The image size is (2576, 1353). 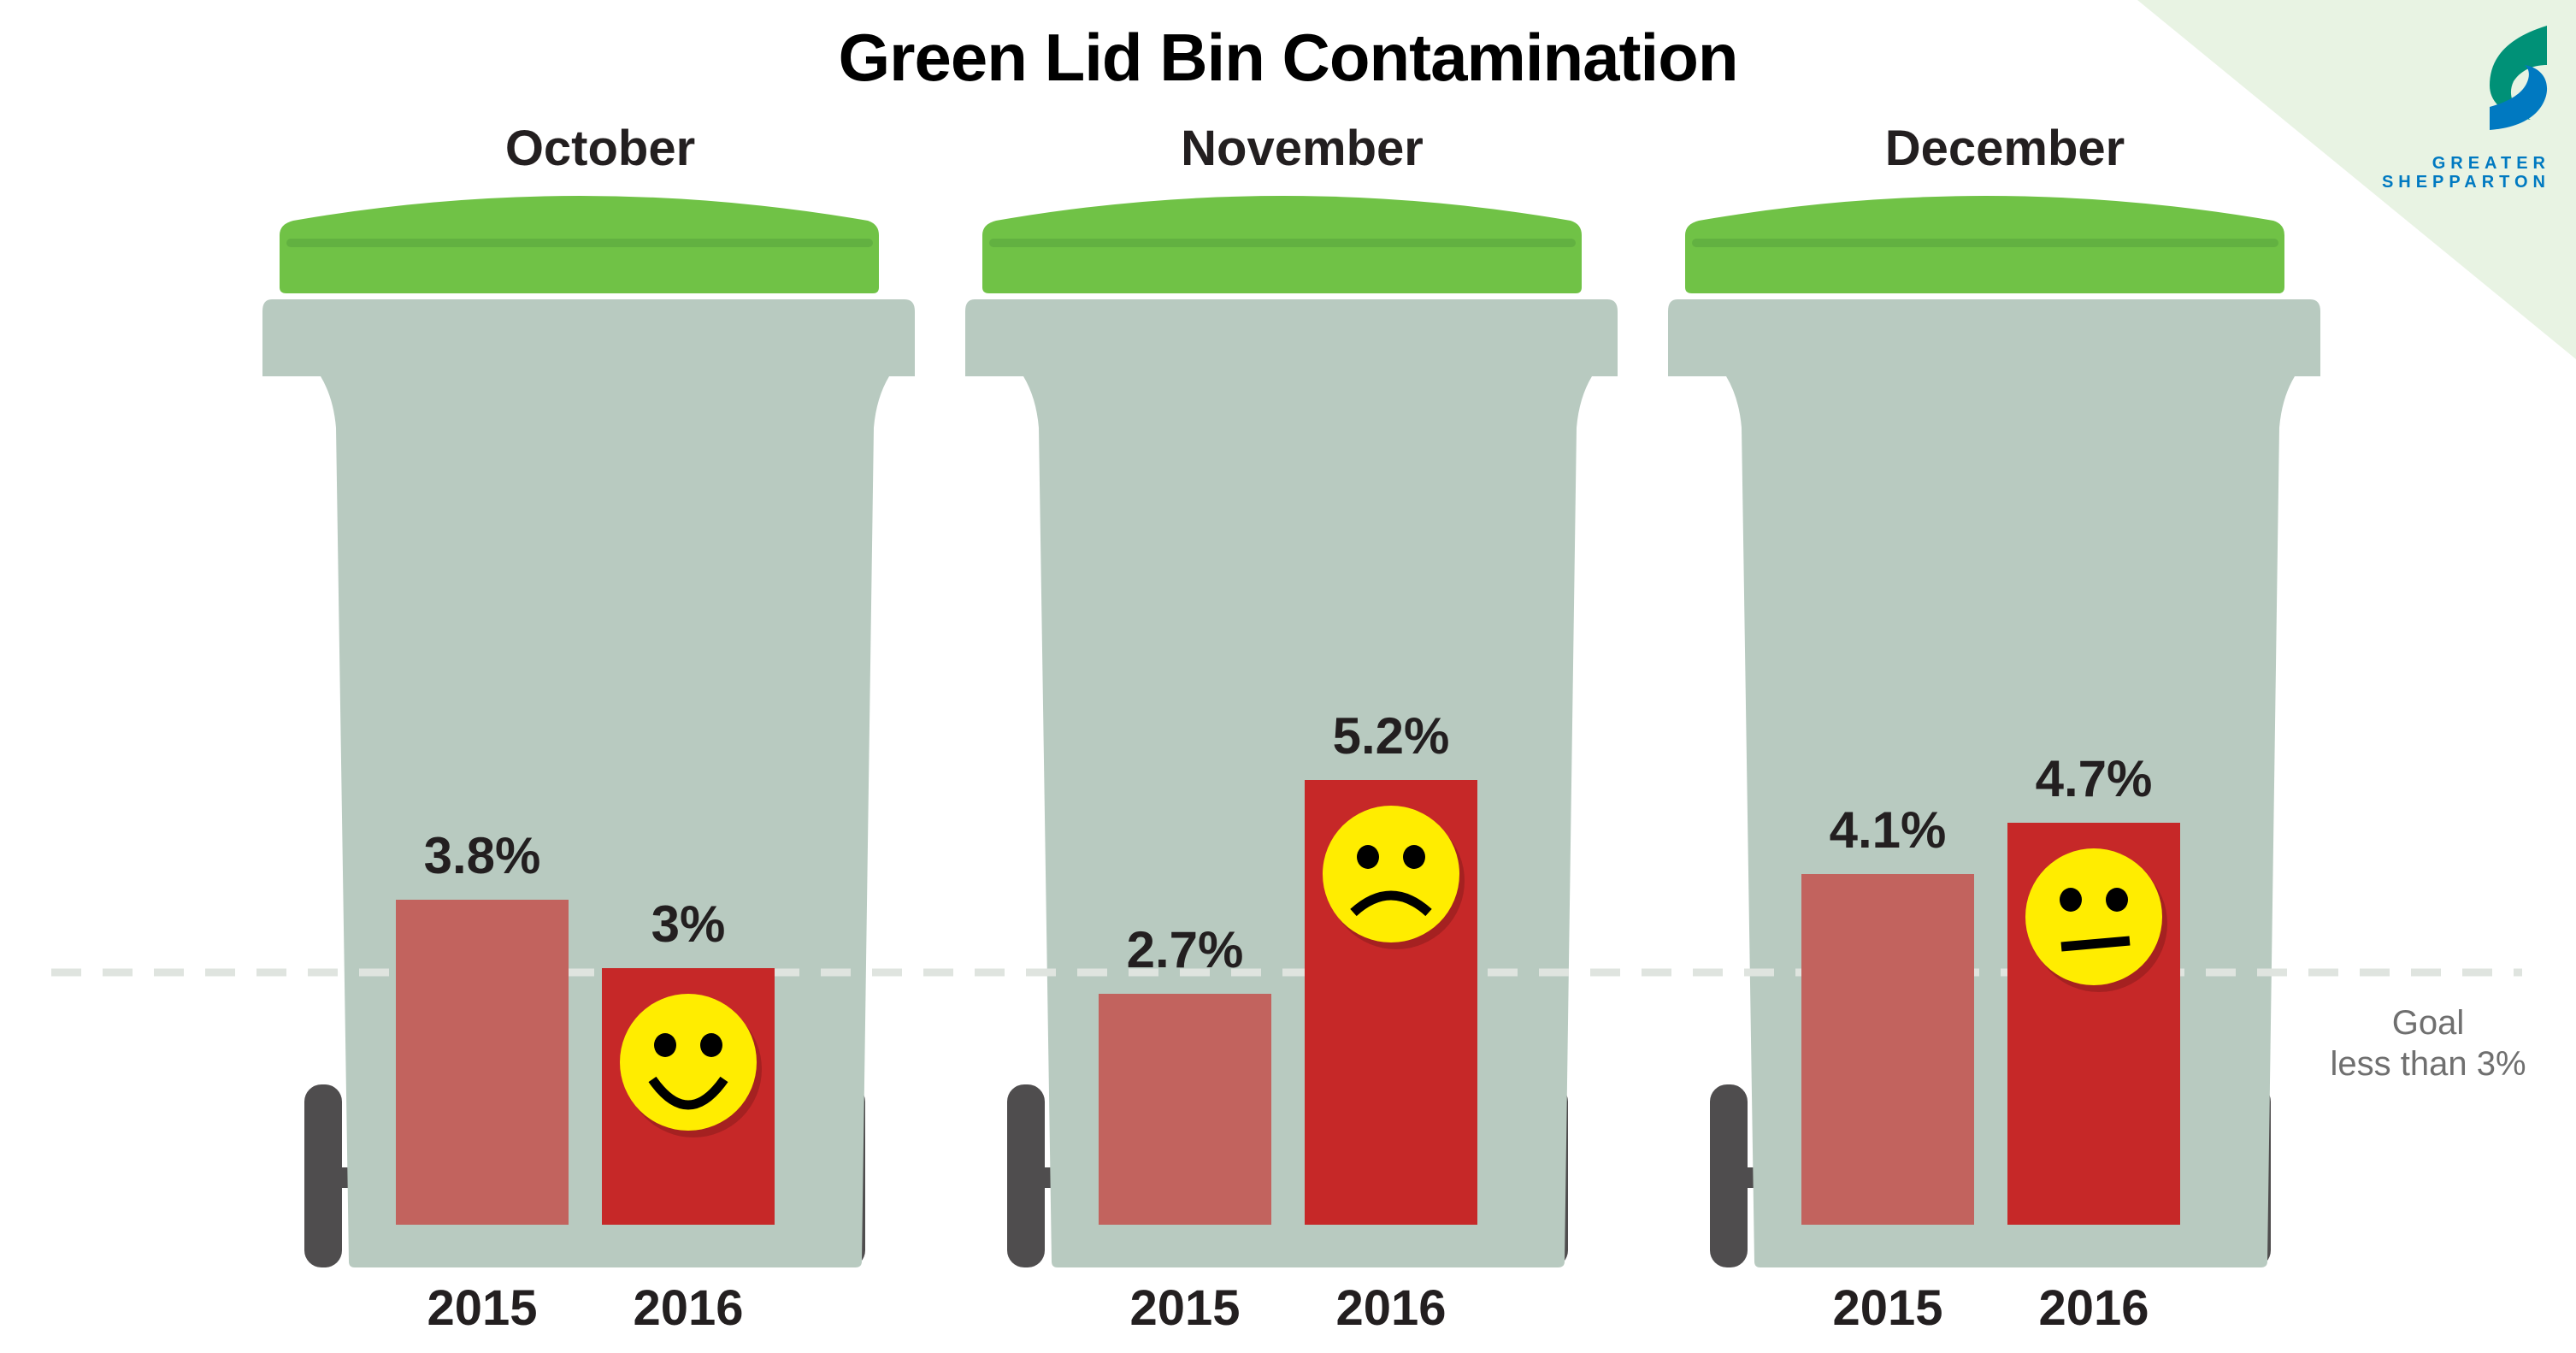 What do you see at coordinates (1288, 58) in the screenshot?
I see `chart-title: Green Lid Bin Contamination` at bounding box center [1288, 58].